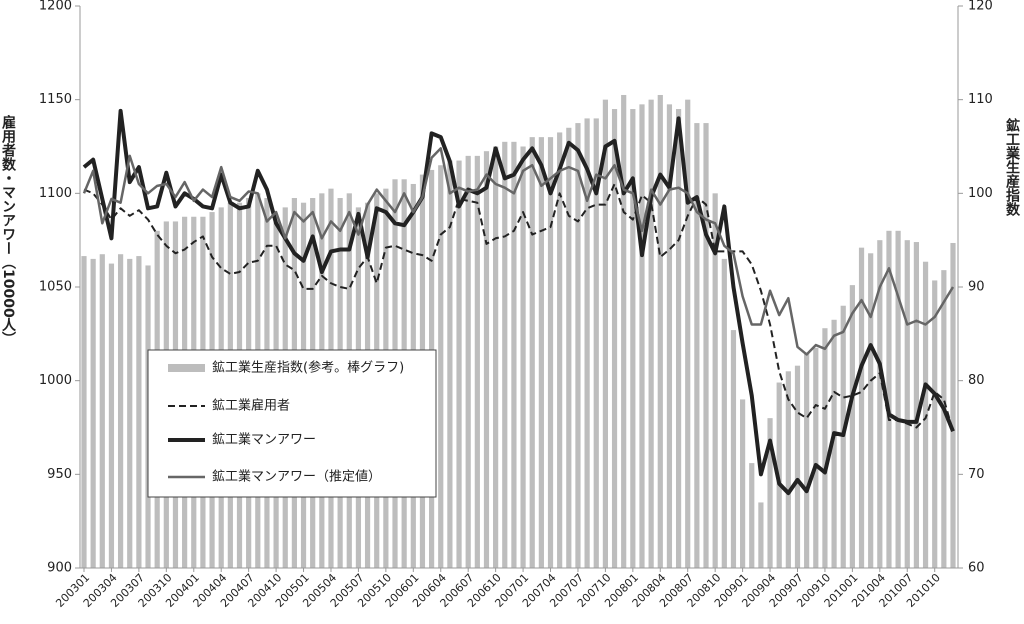 This screenshot has width=1024, height=624. Describe the element at coordinates (976, 287) in the screenshot. I see `y2-tick-label: 90` at that location.